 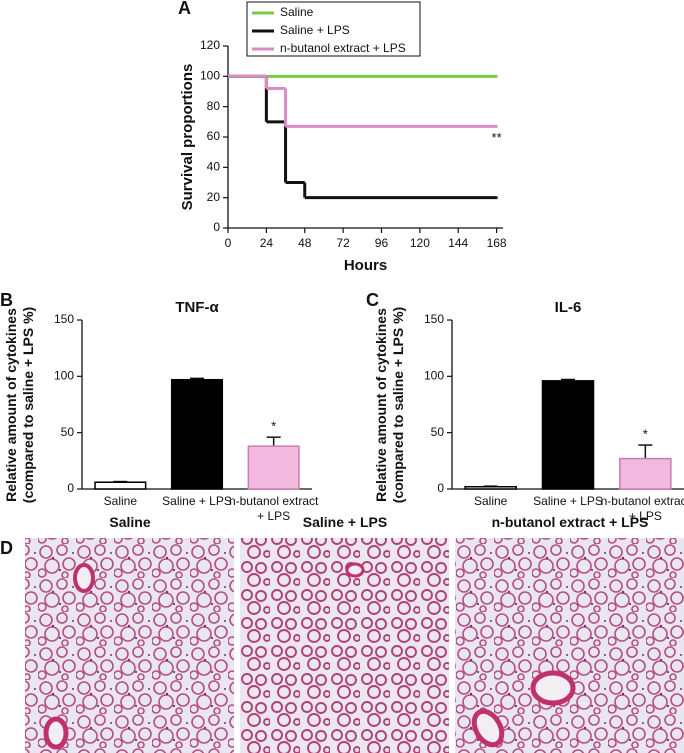 I want to click on chart-title: IL-6, so click(x=568, y=307).